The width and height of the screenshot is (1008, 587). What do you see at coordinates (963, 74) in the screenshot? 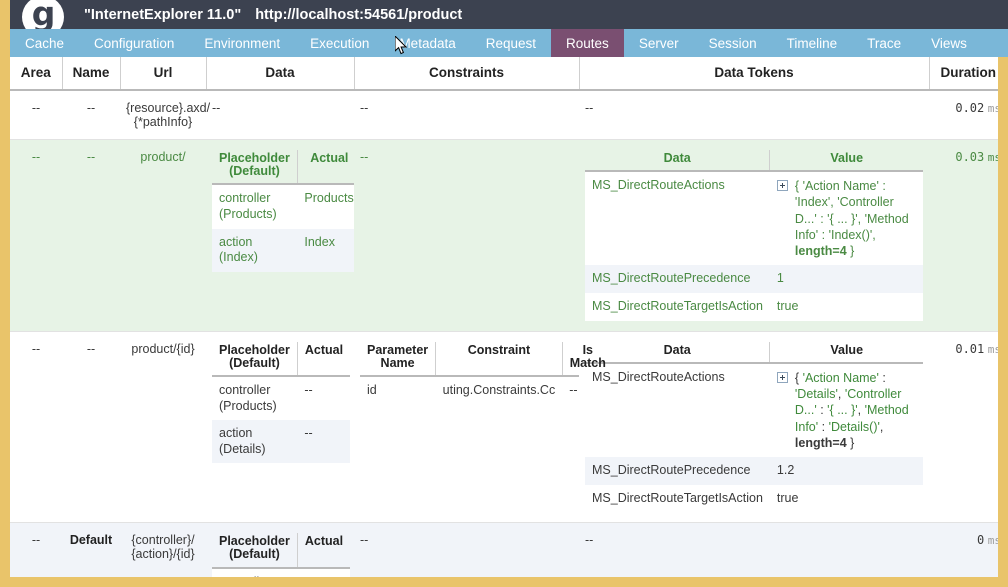
I see `col-header-duration: Duration` at bounding box center [963, 74].